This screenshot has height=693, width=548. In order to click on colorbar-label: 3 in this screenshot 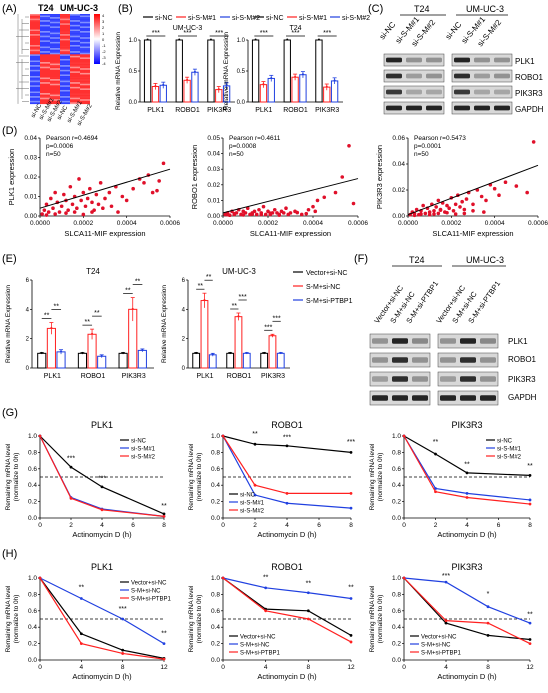, I will do `click(103, 21)`.